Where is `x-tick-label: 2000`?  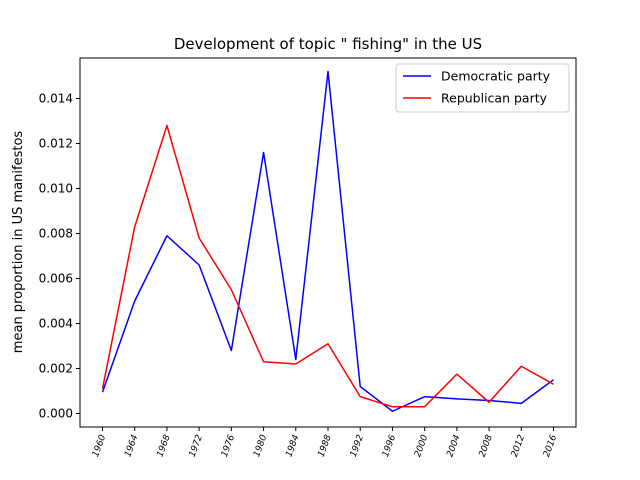
x-tick-label: 2000 is located at coordinates (421, 445).